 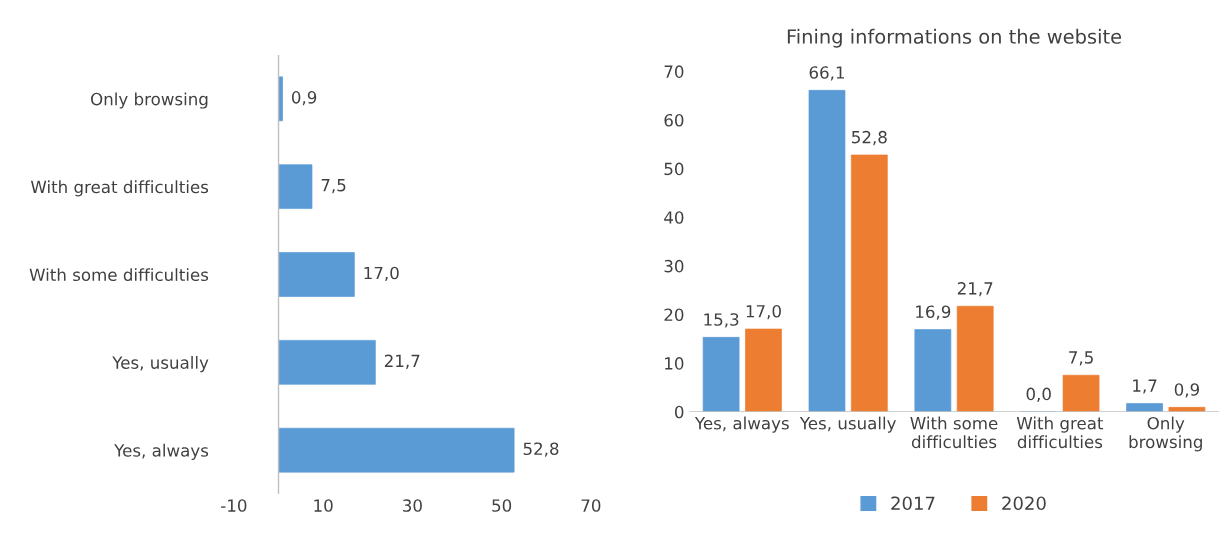 What do you see at coordinates (679, 412) in the screenshot?
I see `y-tick-label: 0` at bounding box center [679, 412].